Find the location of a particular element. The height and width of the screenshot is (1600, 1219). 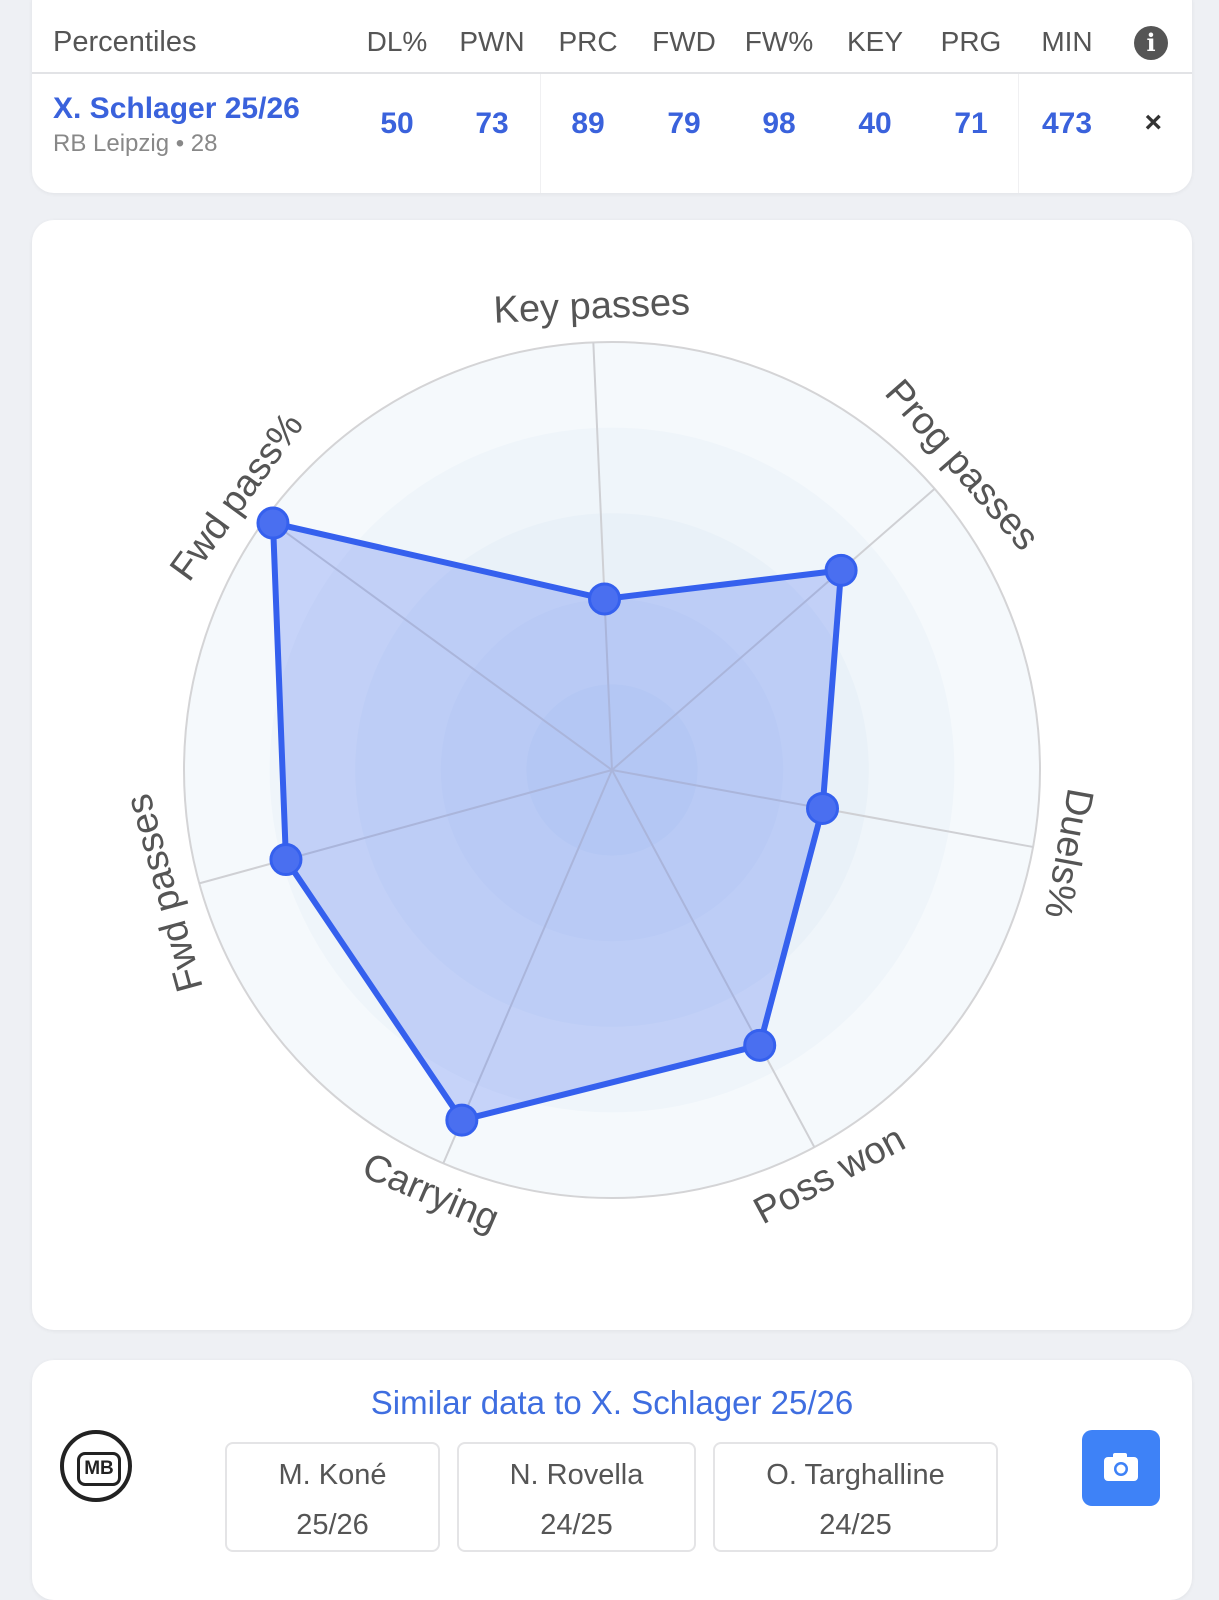

value-prg: 71 is located at coordinates (971, 123).